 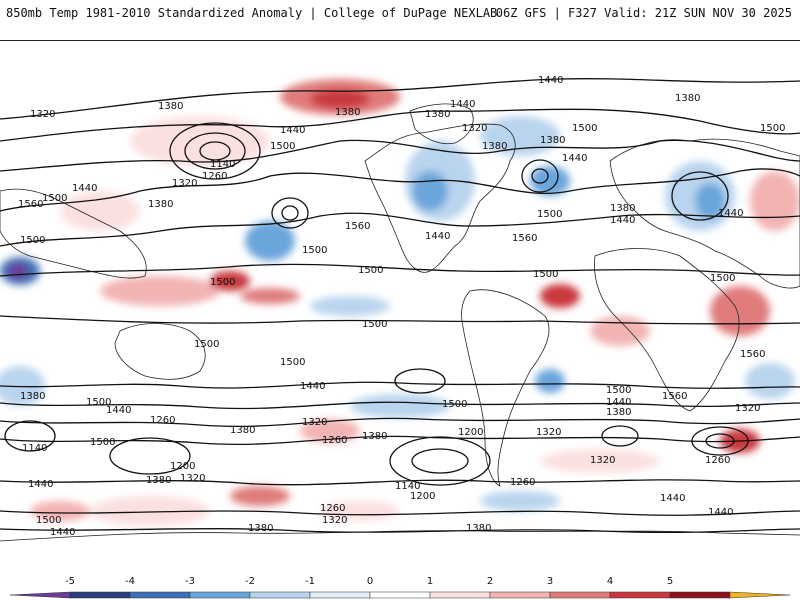 I want to click on colorbar-segments, so click(x=400, y=595).